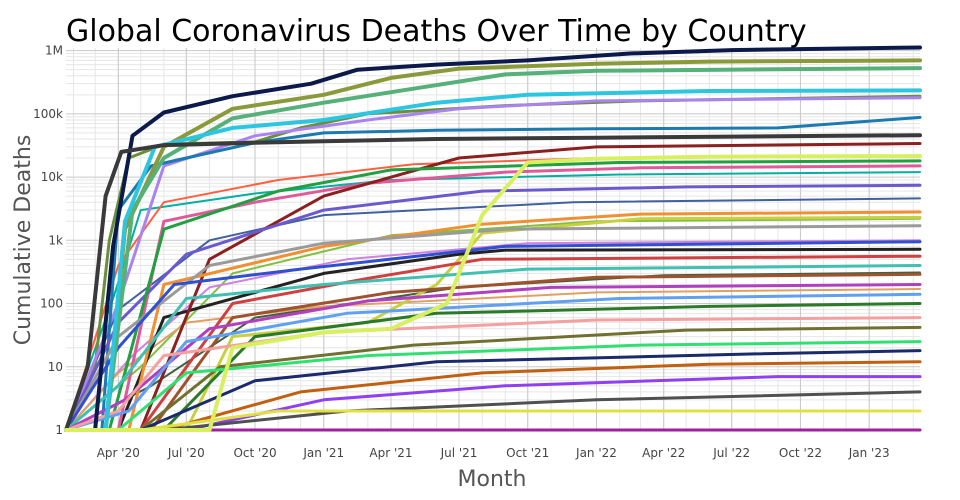  What do you see at coordinates (323, 453) in the screenshot?
I see `x-tick-label: Jan '21` at bounding box center [323, 453].